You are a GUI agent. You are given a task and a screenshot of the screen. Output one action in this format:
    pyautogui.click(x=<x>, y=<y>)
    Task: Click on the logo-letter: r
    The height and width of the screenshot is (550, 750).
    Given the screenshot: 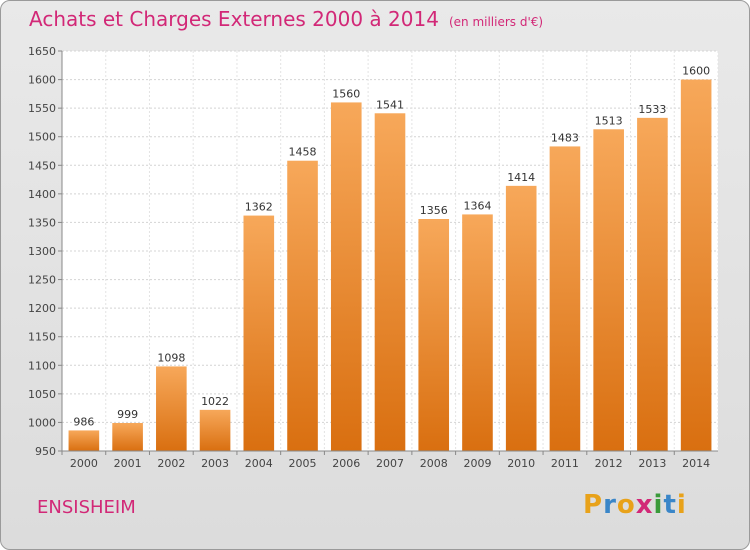 What is the action you would take?
    pyautogui.click(x=610, y=505)
    